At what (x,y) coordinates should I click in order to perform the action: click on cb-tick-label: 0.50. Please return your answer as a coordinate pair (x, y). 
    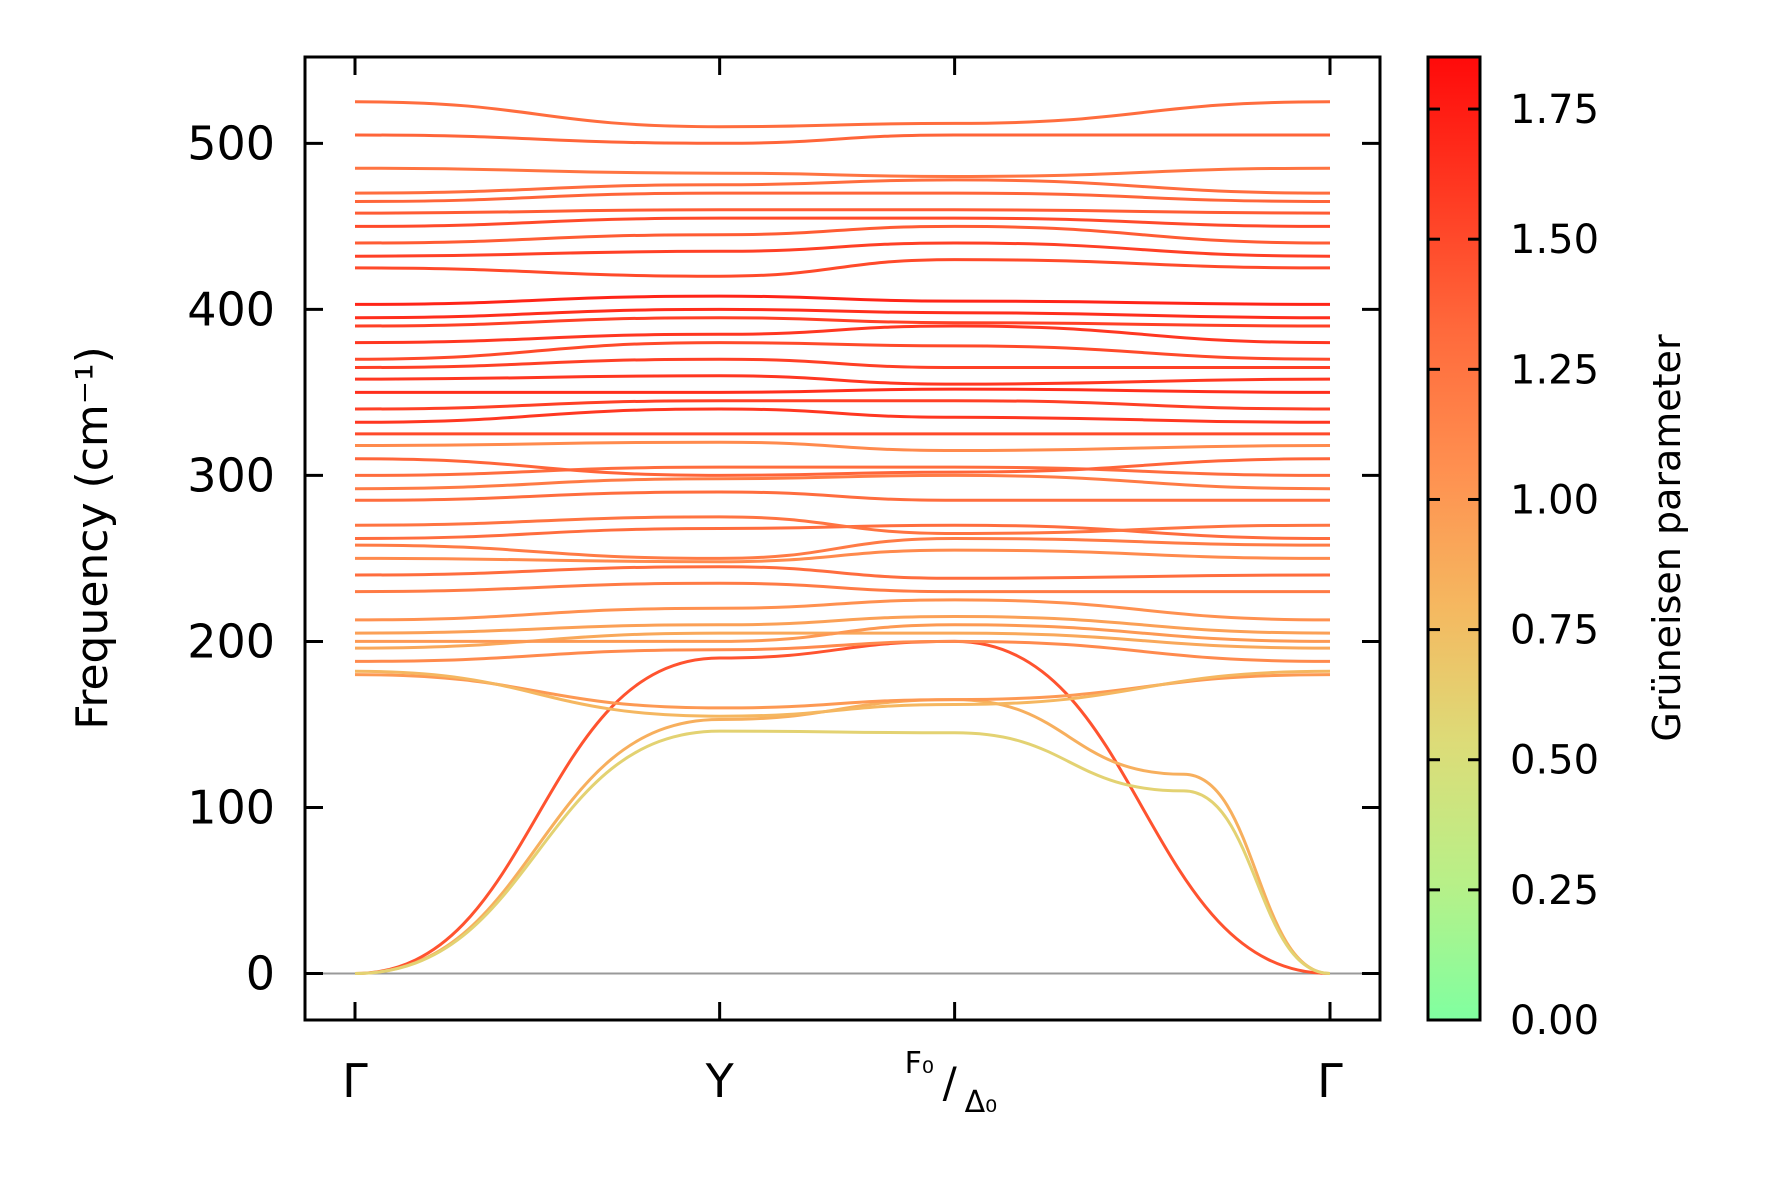
    Looking at the image, I should click on (1554, 761).